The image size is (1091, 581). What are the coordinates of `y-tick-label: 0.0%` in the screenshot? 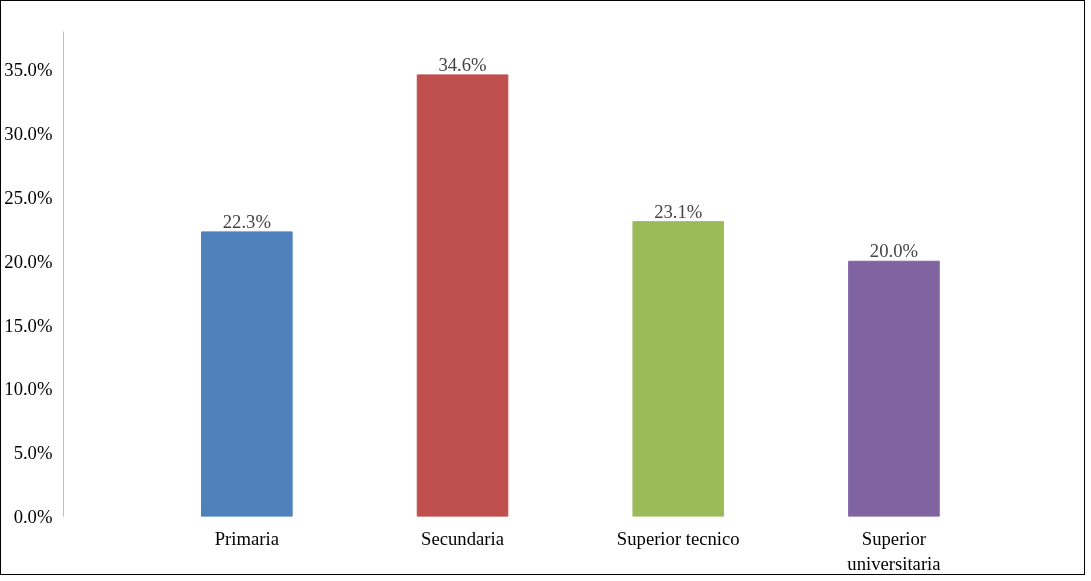 It's located at (33, 516).